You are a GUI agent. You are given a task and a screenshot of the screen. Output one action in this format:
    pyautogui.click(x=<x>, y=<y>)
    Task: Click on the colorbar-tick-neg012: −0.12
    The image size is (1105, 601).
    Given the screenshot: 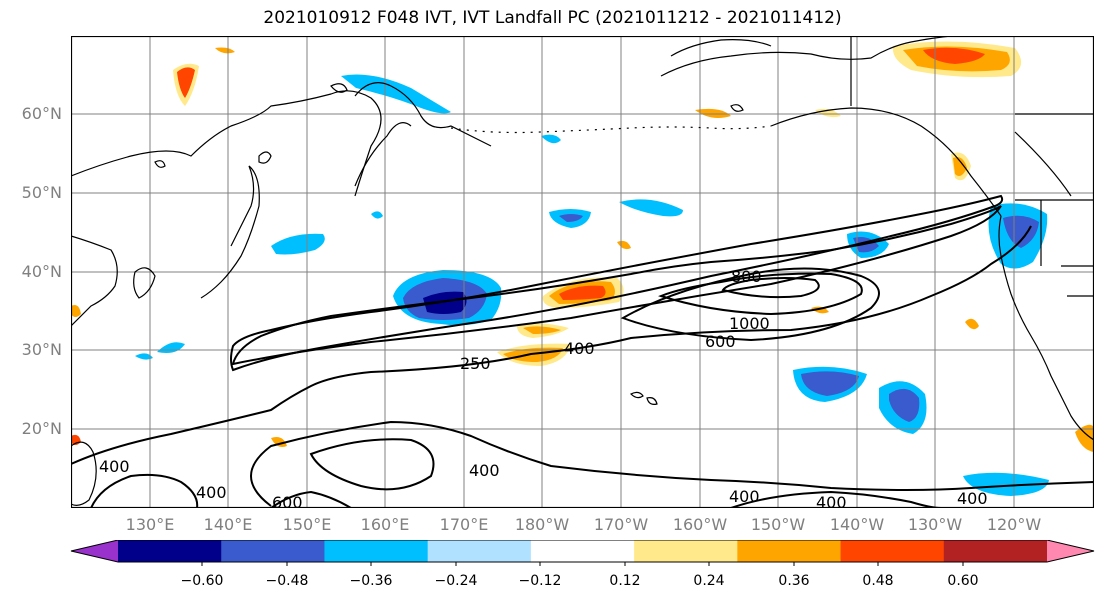 What is the action you would take?
    pyautogui.click(x=540, y=581)
    